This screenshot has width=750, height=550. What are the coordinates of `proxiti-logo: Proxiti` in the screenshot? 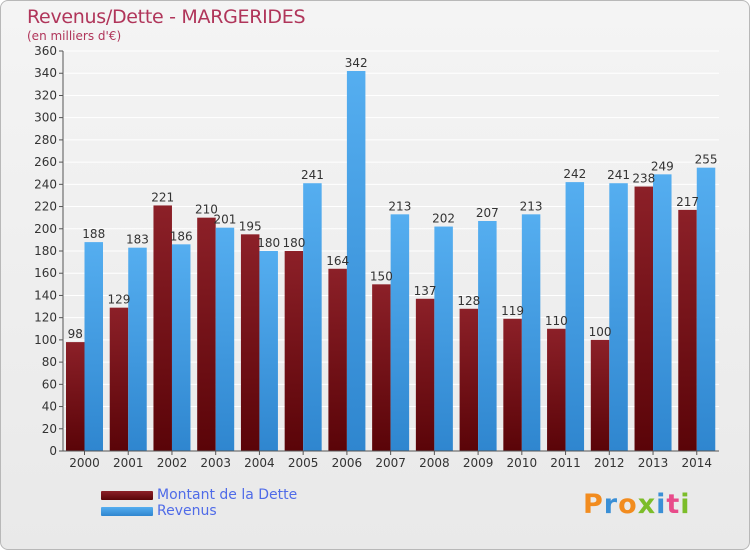 It's located at (637, 504).